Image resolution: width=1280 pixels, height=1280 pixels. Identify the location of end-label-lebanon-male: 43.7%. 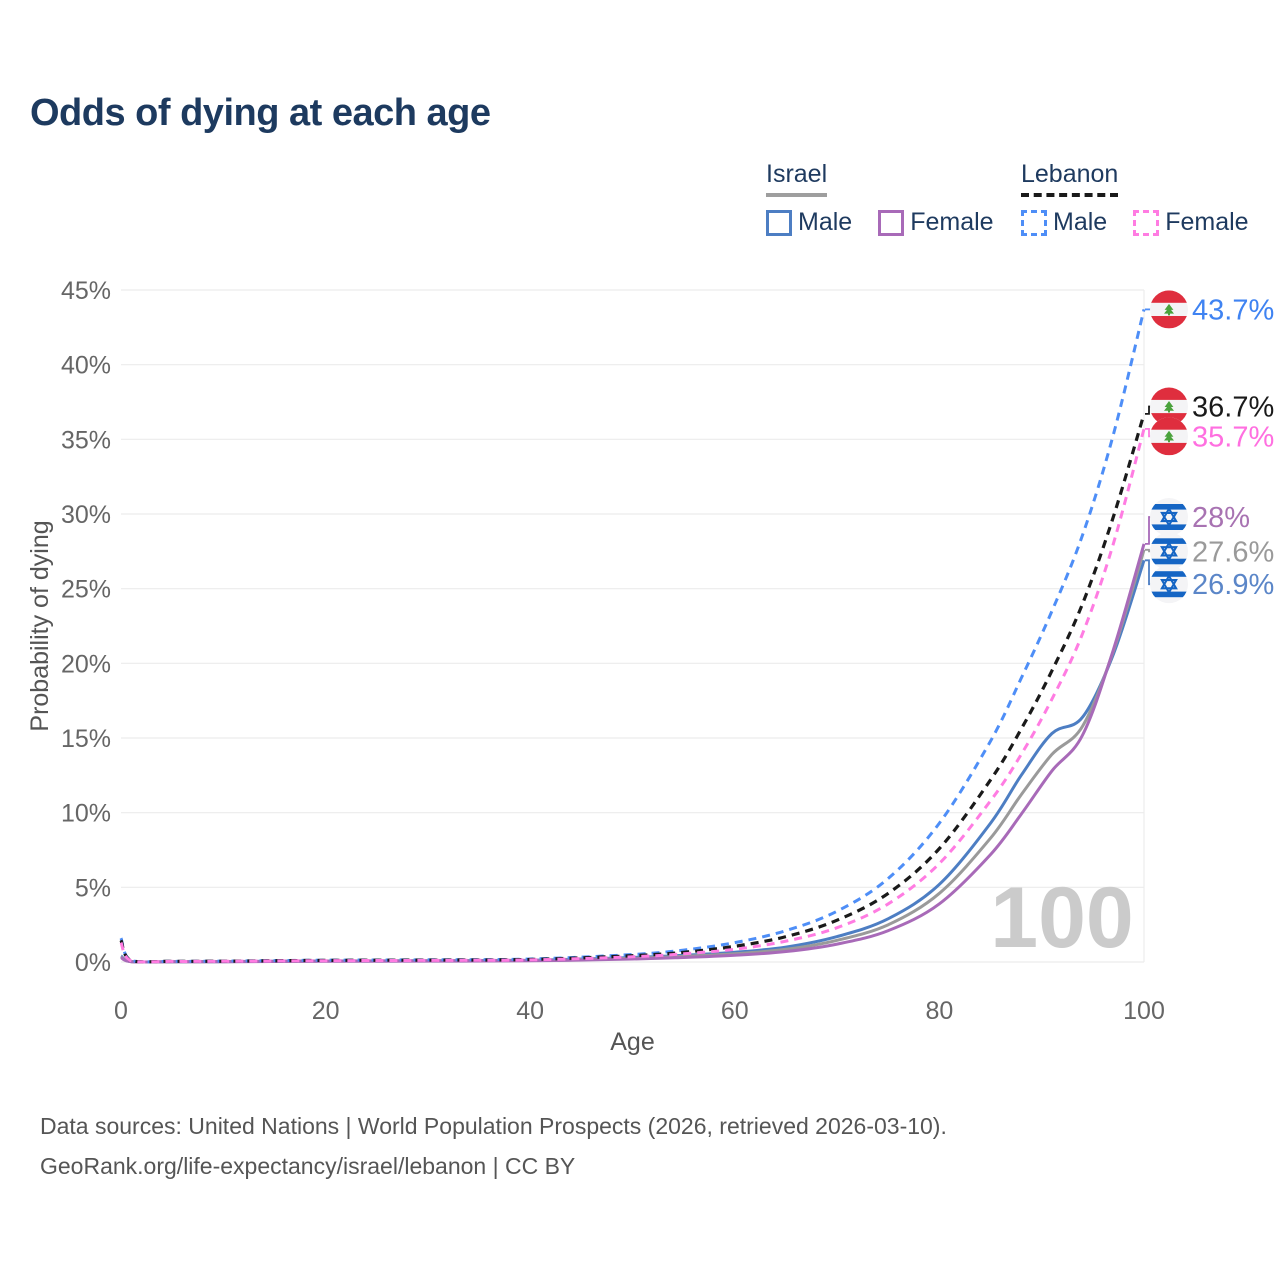
(1233, 310).